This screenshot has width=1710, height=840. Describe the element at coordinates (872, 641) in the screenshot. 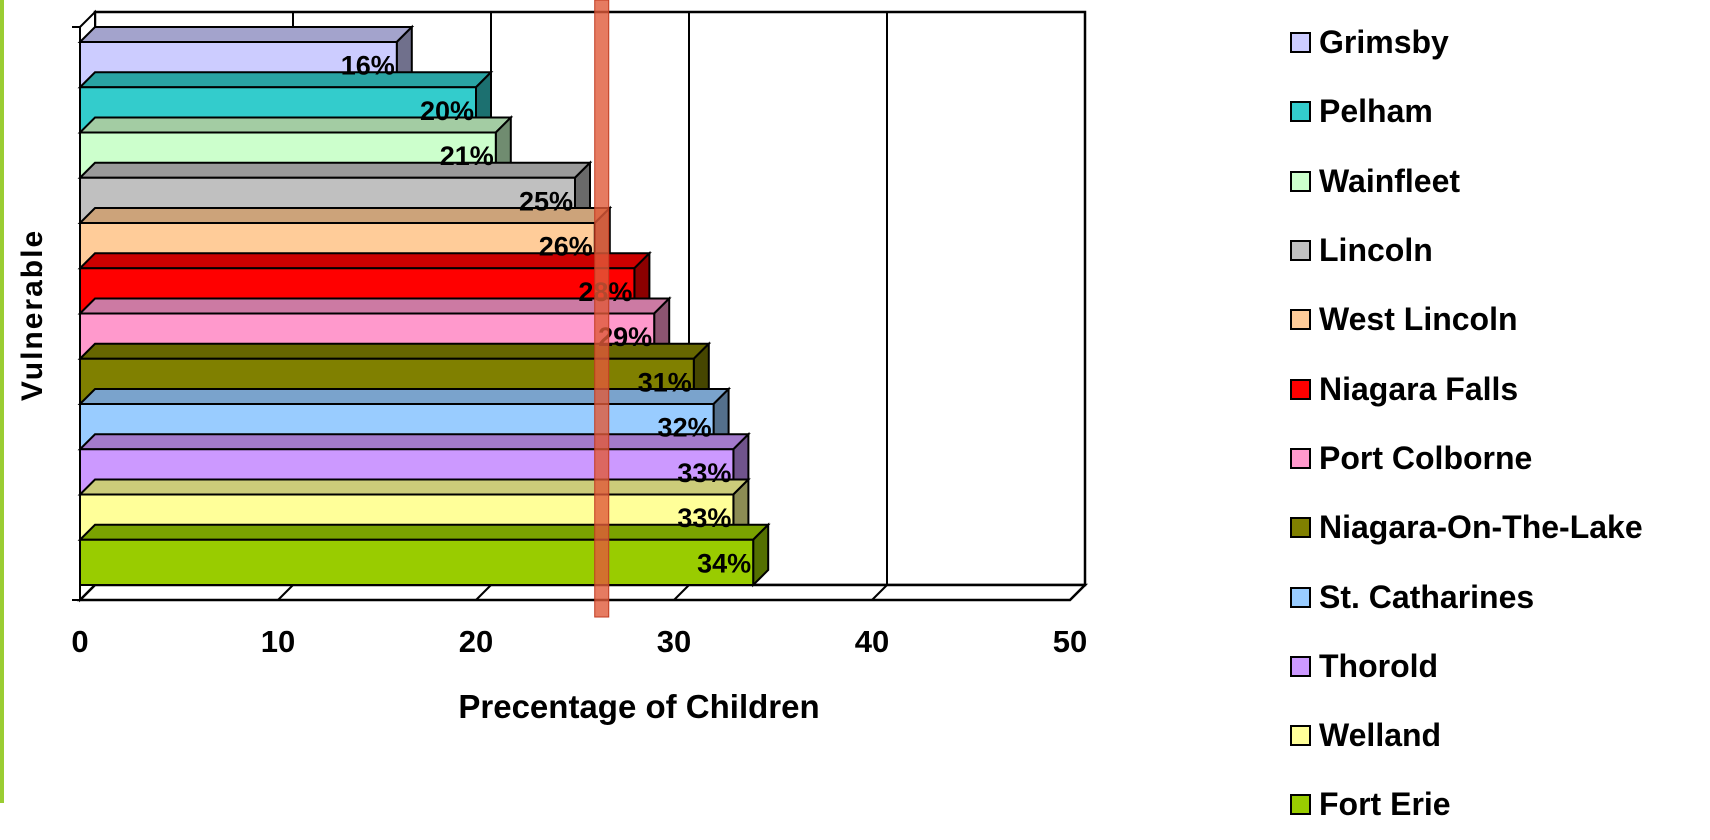

I see `x-tick-label: 40` at that location.